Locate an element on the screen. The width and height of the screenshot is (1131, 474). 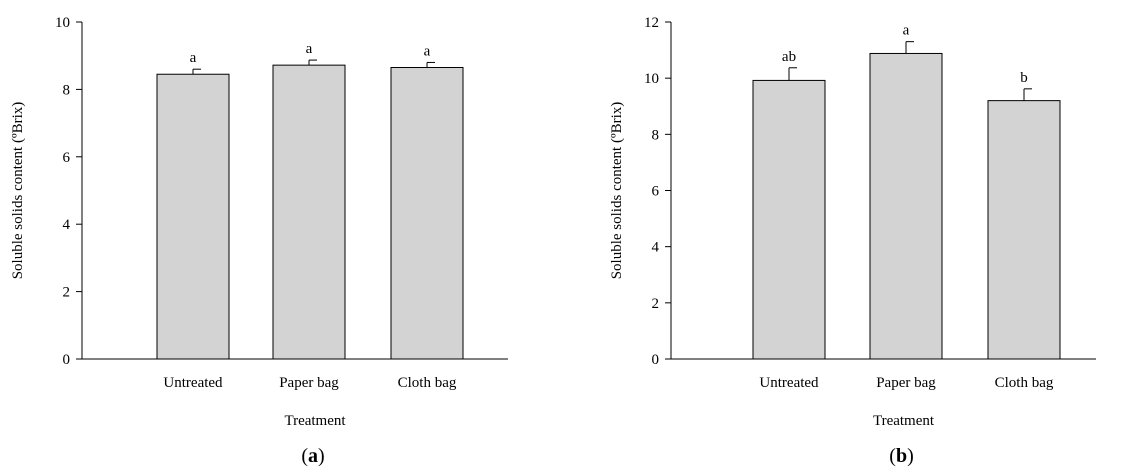
panel-label: (b) is located at coordinates (901, 456).